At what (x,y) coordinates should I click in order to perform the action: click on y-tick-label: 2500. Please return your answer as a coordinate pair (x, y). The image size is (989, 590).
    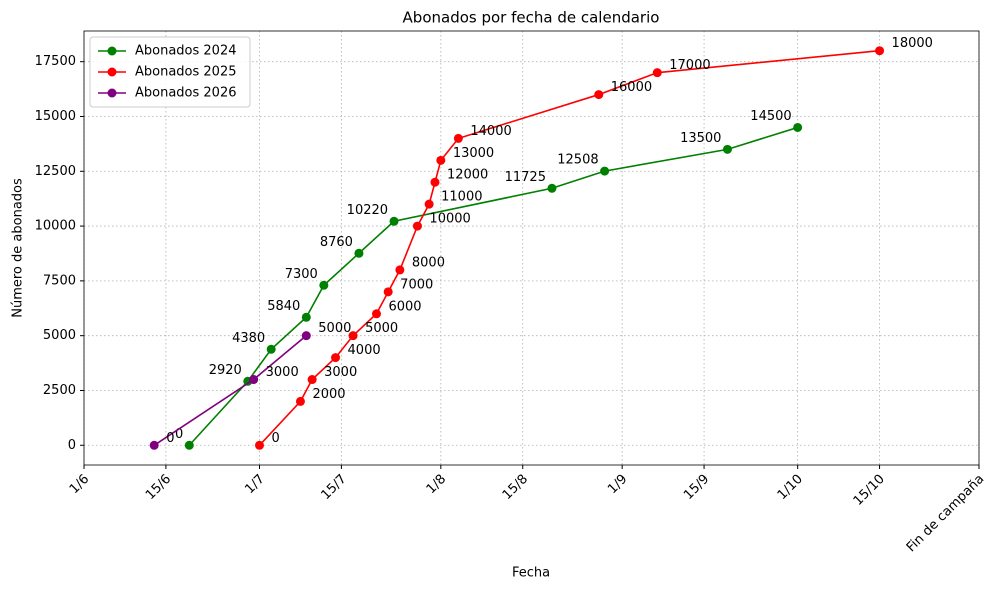
    Looking at the image, I should click on (59, 390).